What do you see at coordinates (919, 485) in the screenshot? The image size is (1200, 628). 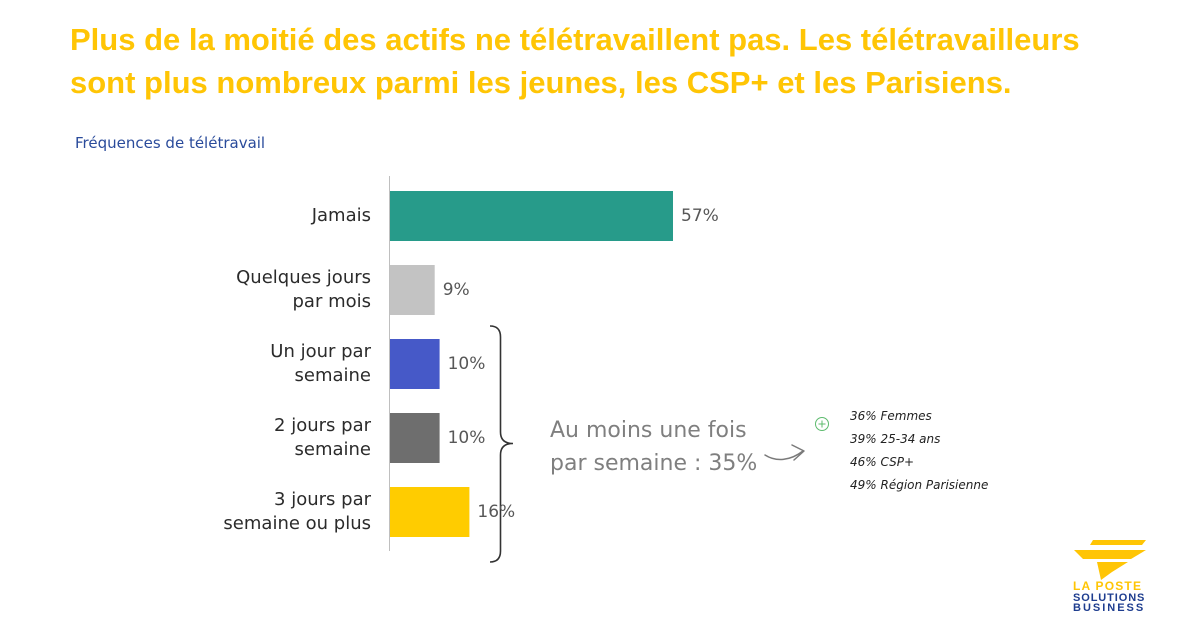 I see `detail-item: 49% Région Parisienne` at bounding box center [919, 485].